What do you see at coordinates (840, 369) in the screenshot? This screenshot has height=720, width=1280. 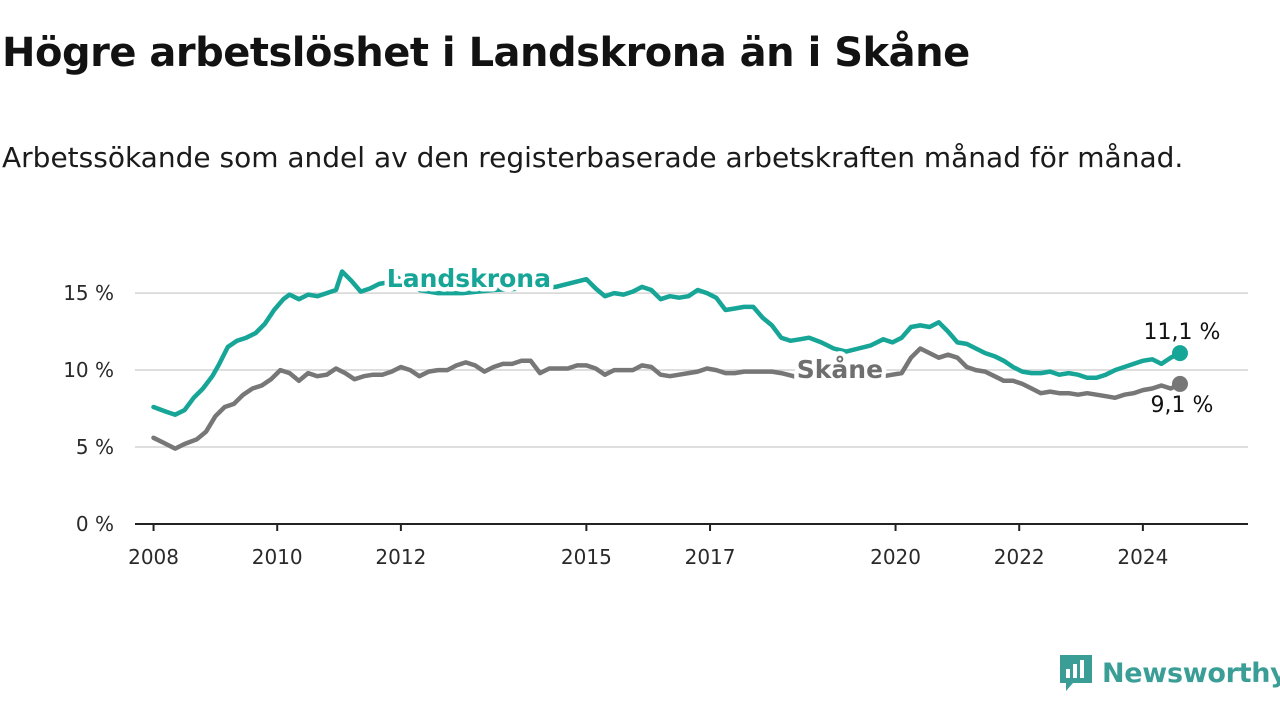 I see `annotation-skane: Skåne` at bounding box center [840, 369].